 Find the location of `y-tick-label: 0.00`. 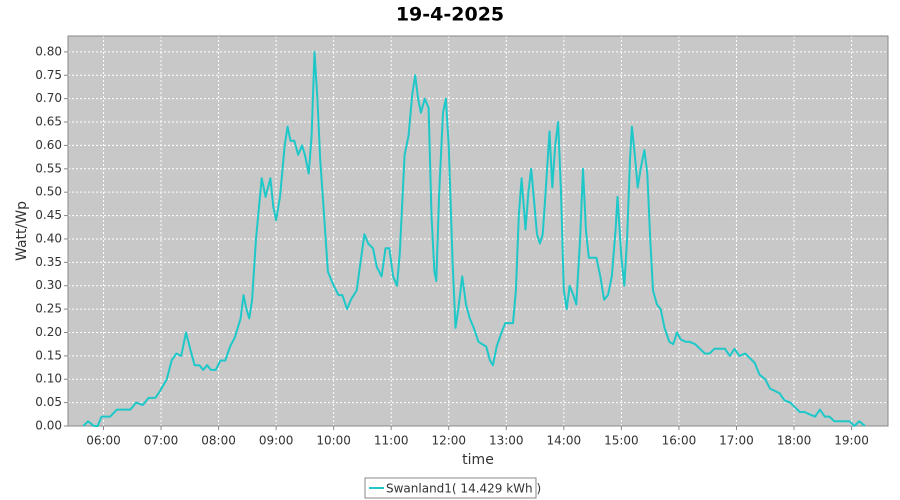

y-tick-label: 0.00 is located at coordinates (48, 426).